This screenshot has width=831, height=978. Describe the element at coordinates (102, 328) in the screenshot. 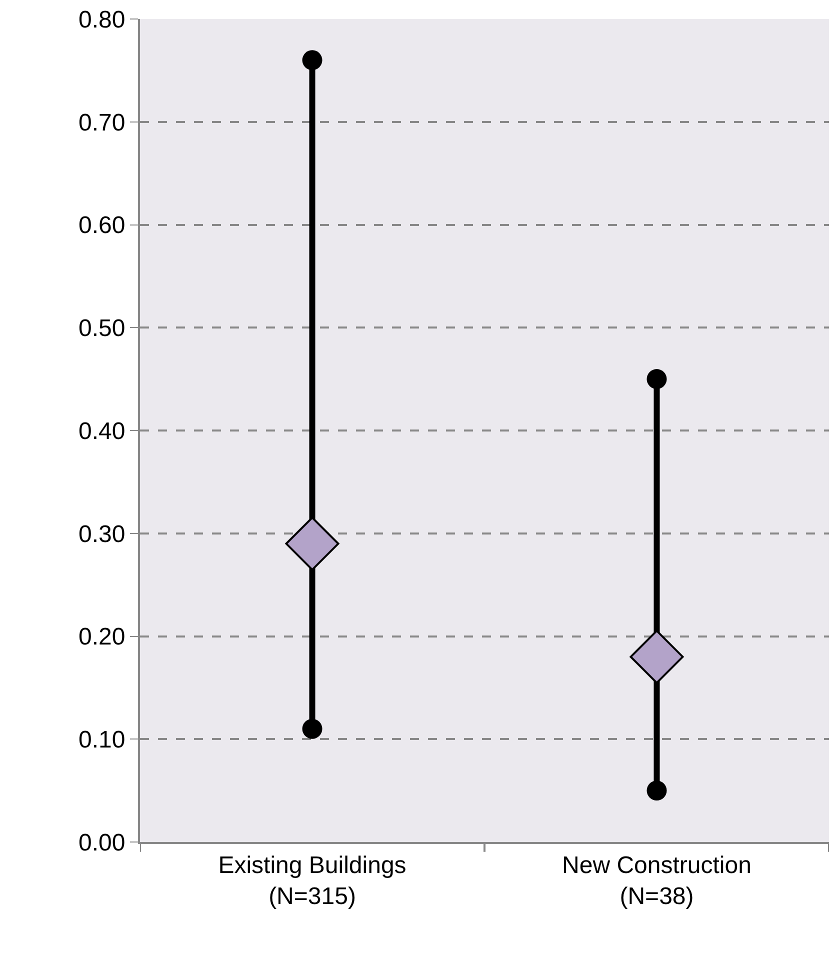

I see `y-tick-label: 0.50` at that location.